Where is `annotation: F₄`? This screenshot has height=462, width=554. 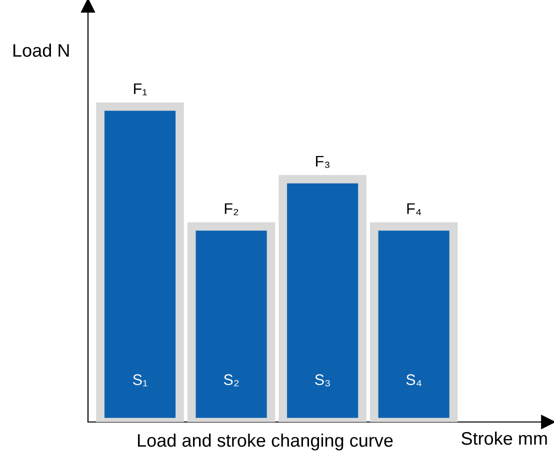
annotation: F₄ is located at coordinates (414, 209).